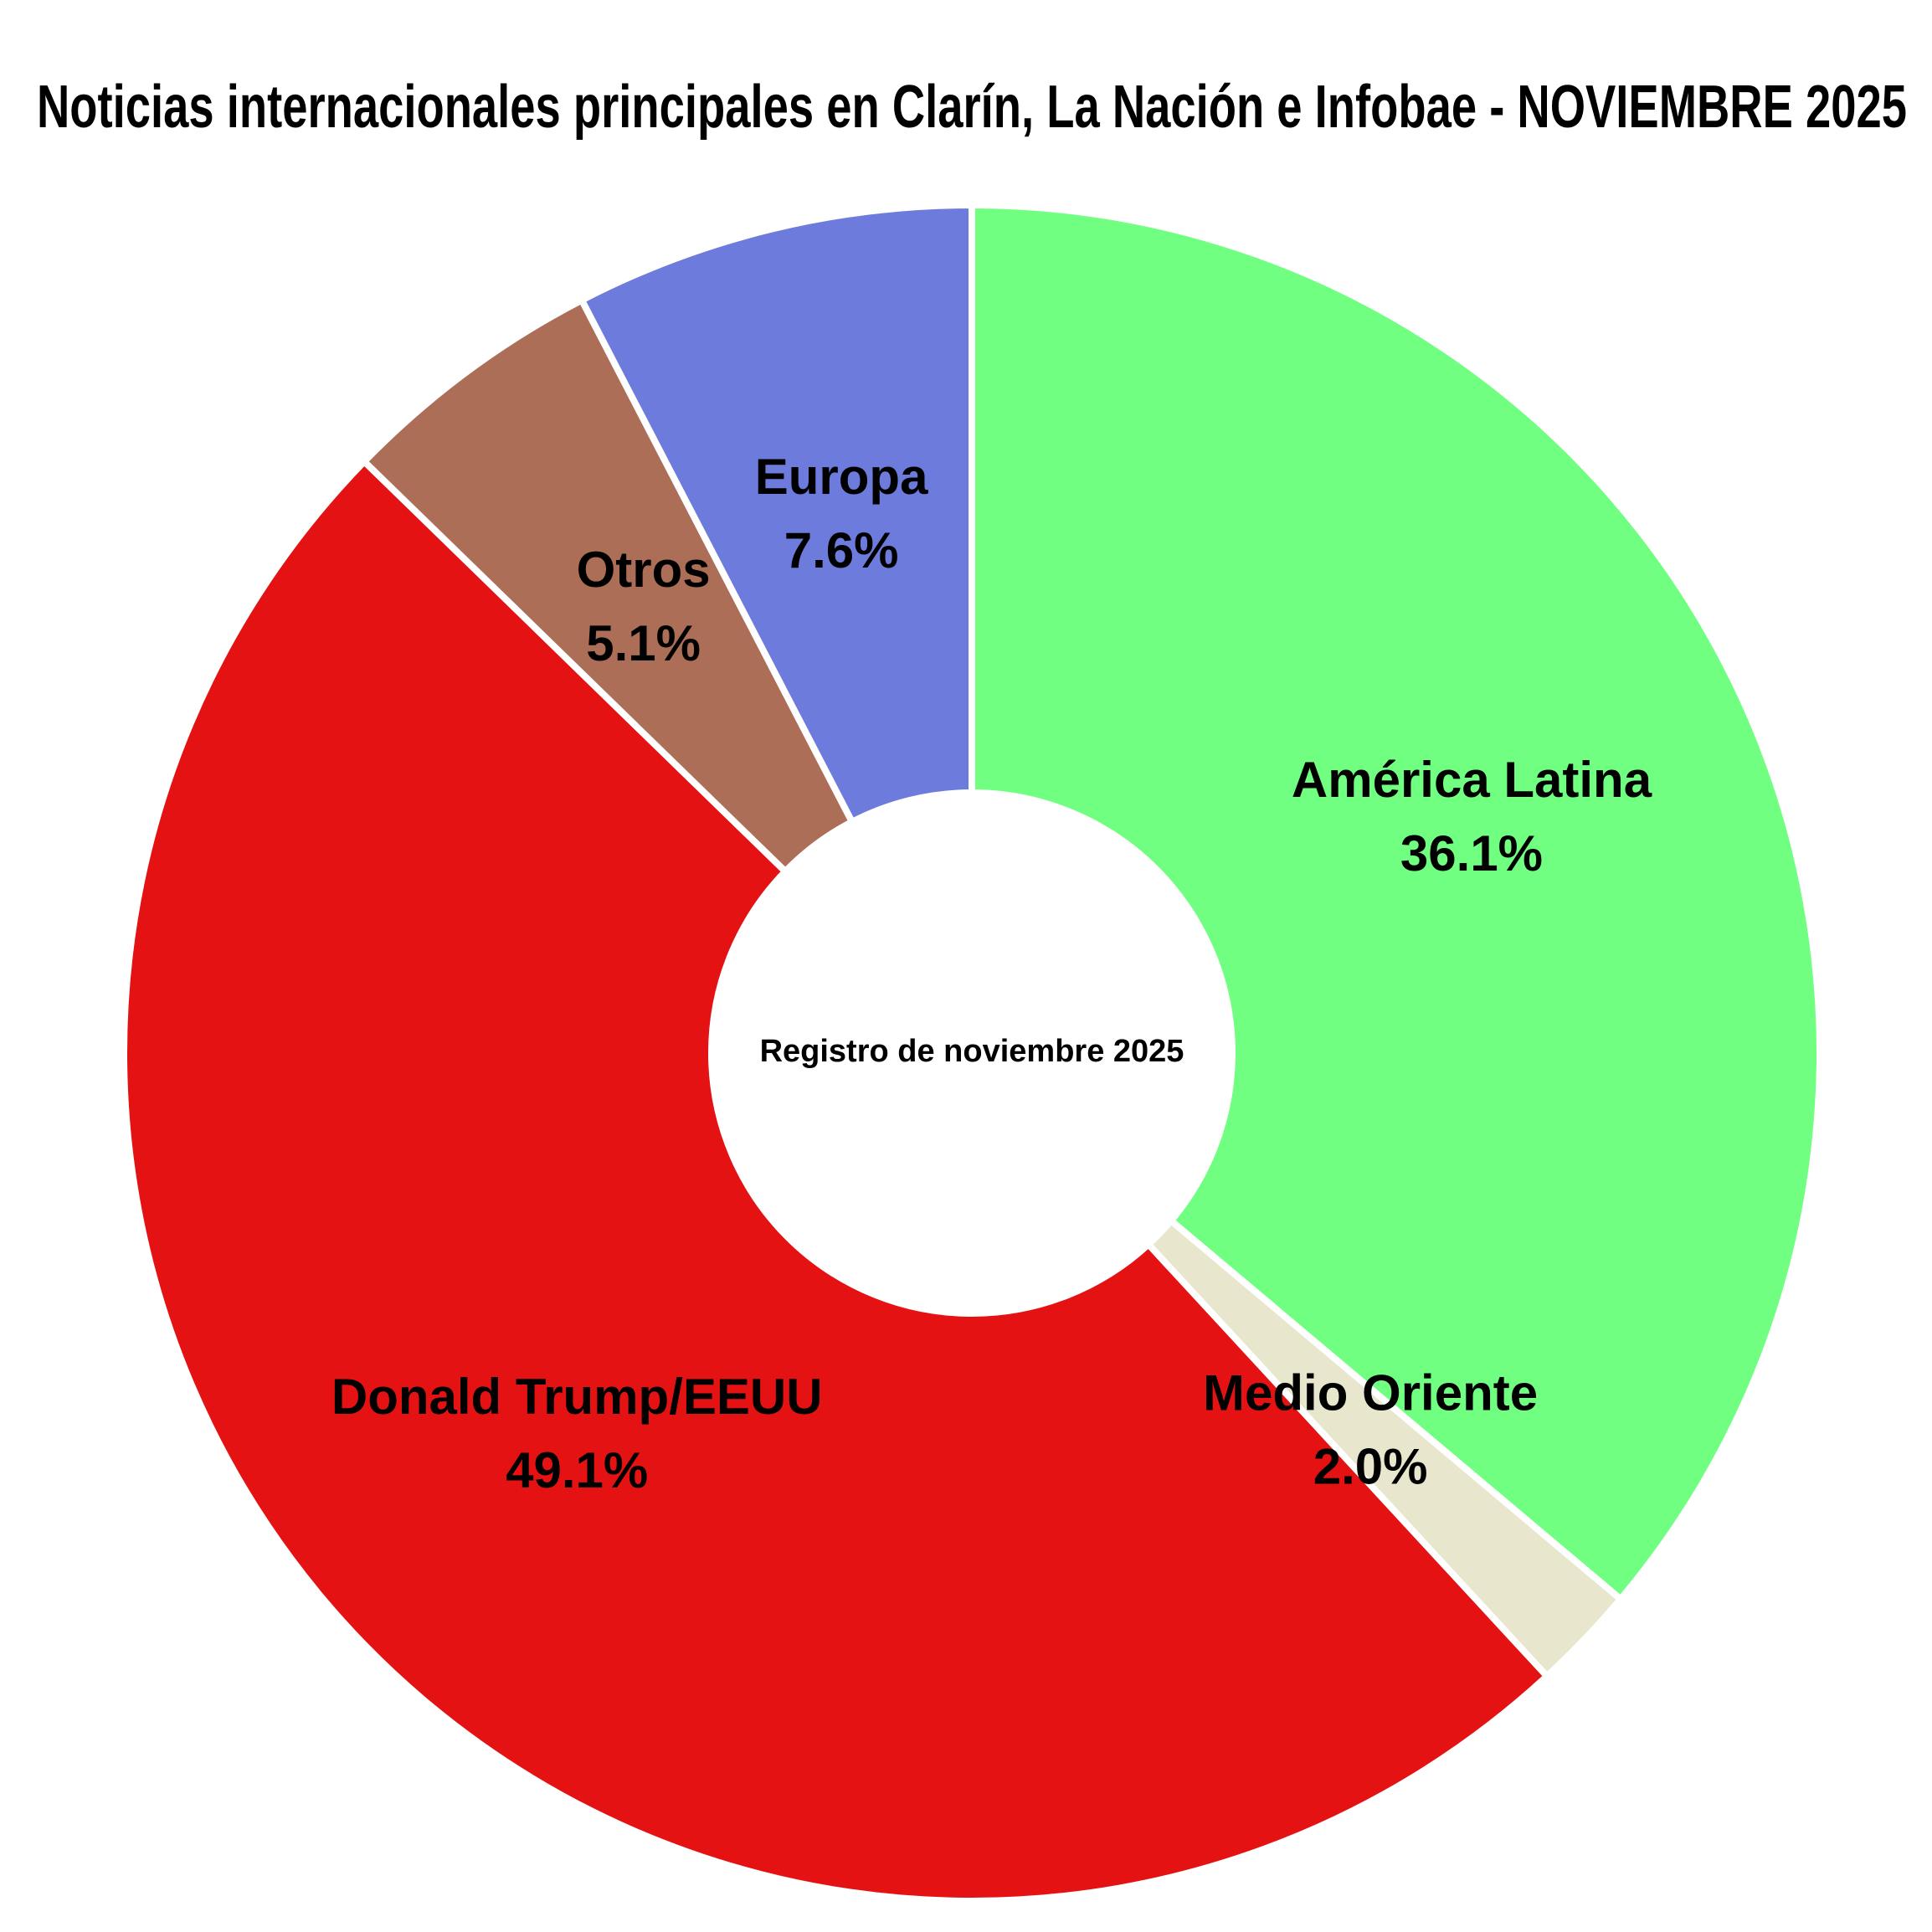 Image resolution: width=1932 pixels, height=1932 pixels. Describe the element at coordinates (842, 477) in the screenshot. I see `slice-label: Europa` at that location.